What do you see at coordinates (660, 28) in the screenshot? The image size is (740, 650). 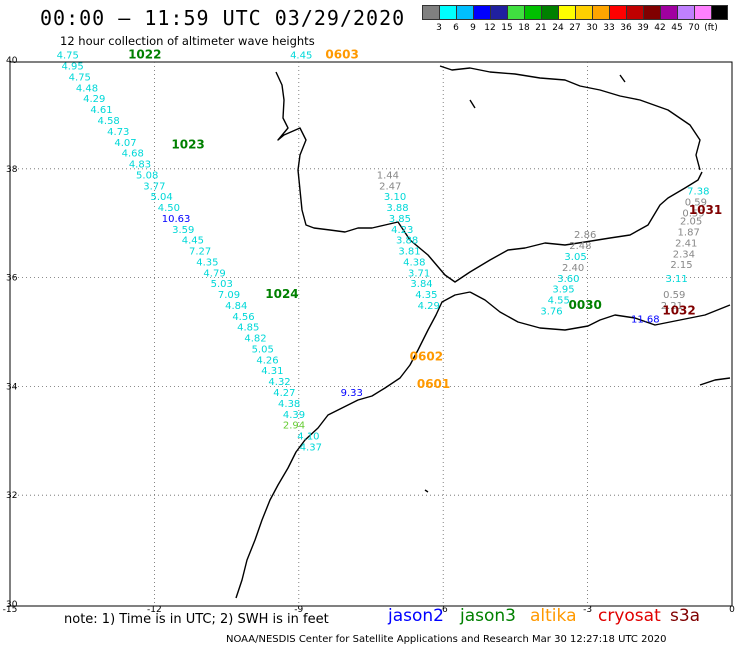 I see `scale-label: 42` at bounding box center [660, 28].